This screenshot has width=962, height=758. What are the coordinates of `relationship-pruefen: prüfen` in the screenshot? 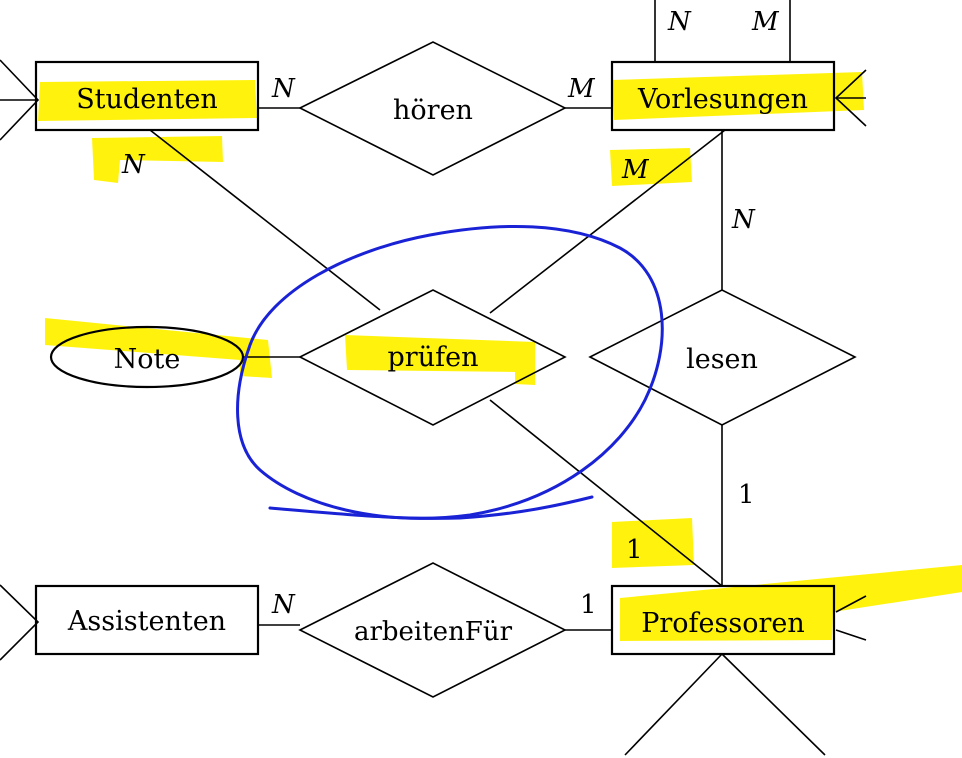 It's located at (433, 357).